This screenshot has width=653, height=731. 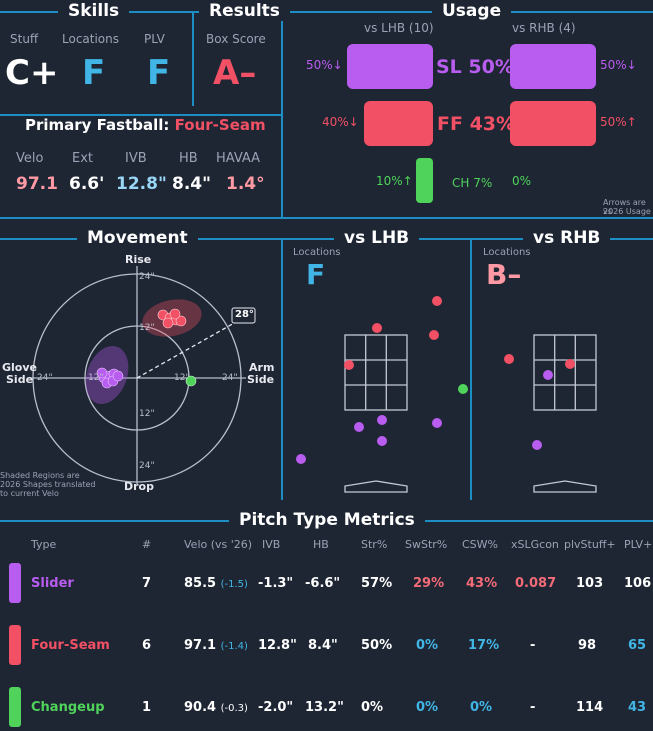 What do you see at coordinates (110, 378) in the screenshot?
I see `sl-points` at bounding box center [110, 378].